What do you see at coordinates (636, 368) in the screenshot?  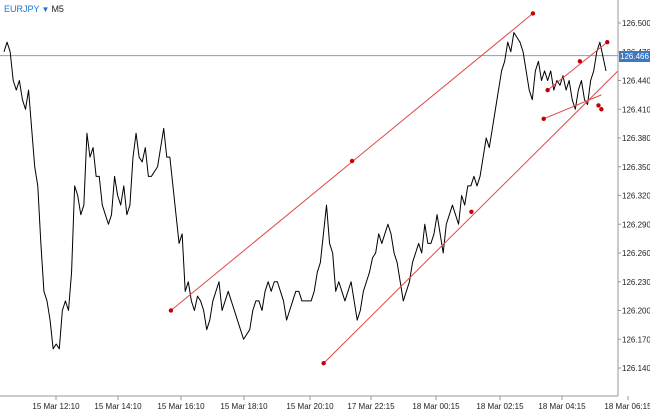 I see `price-tick-label: 126.140` at bounding box center [636, 368].